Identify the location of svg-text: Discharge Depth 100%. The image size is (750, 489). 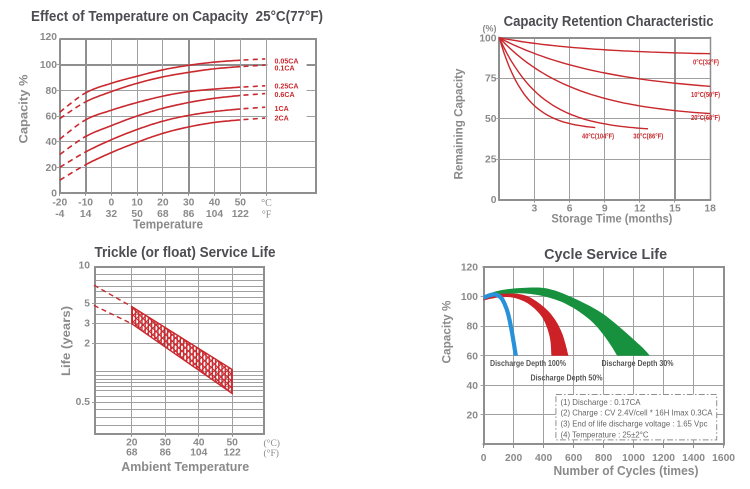
(528, 363).